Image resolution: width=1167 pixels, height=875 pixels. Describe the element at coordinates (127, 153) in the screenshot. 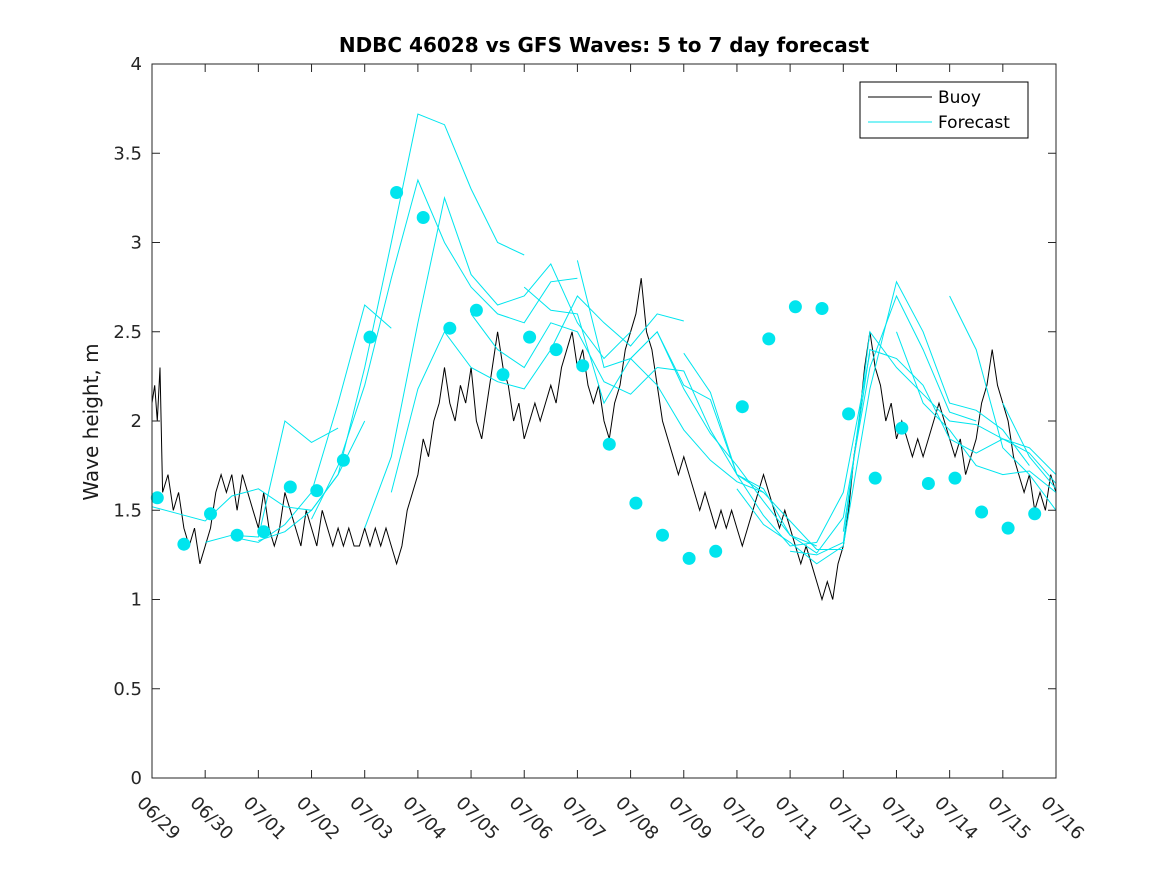

I see `y-tick-label-7: 3.5` at that location.